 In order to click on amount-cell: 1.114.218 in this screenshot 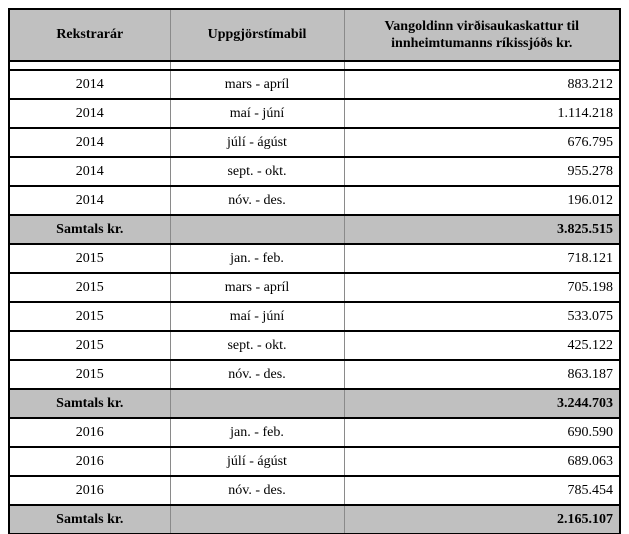, I will do `click(482, 113)`.